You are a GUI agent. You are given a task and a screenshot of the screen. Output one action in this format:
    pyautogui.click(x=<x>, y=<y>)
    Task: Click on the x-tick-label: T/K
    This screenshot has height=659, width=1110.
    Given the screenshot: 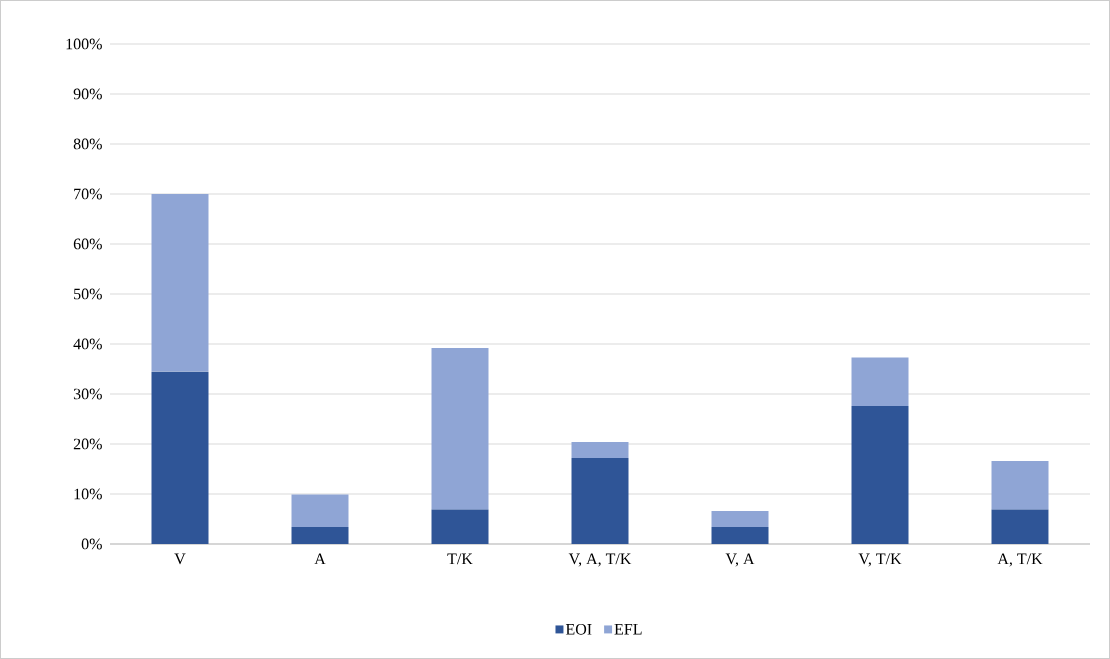 What is the action you would take?
    pyautogui.click(x=460, y=559)
    